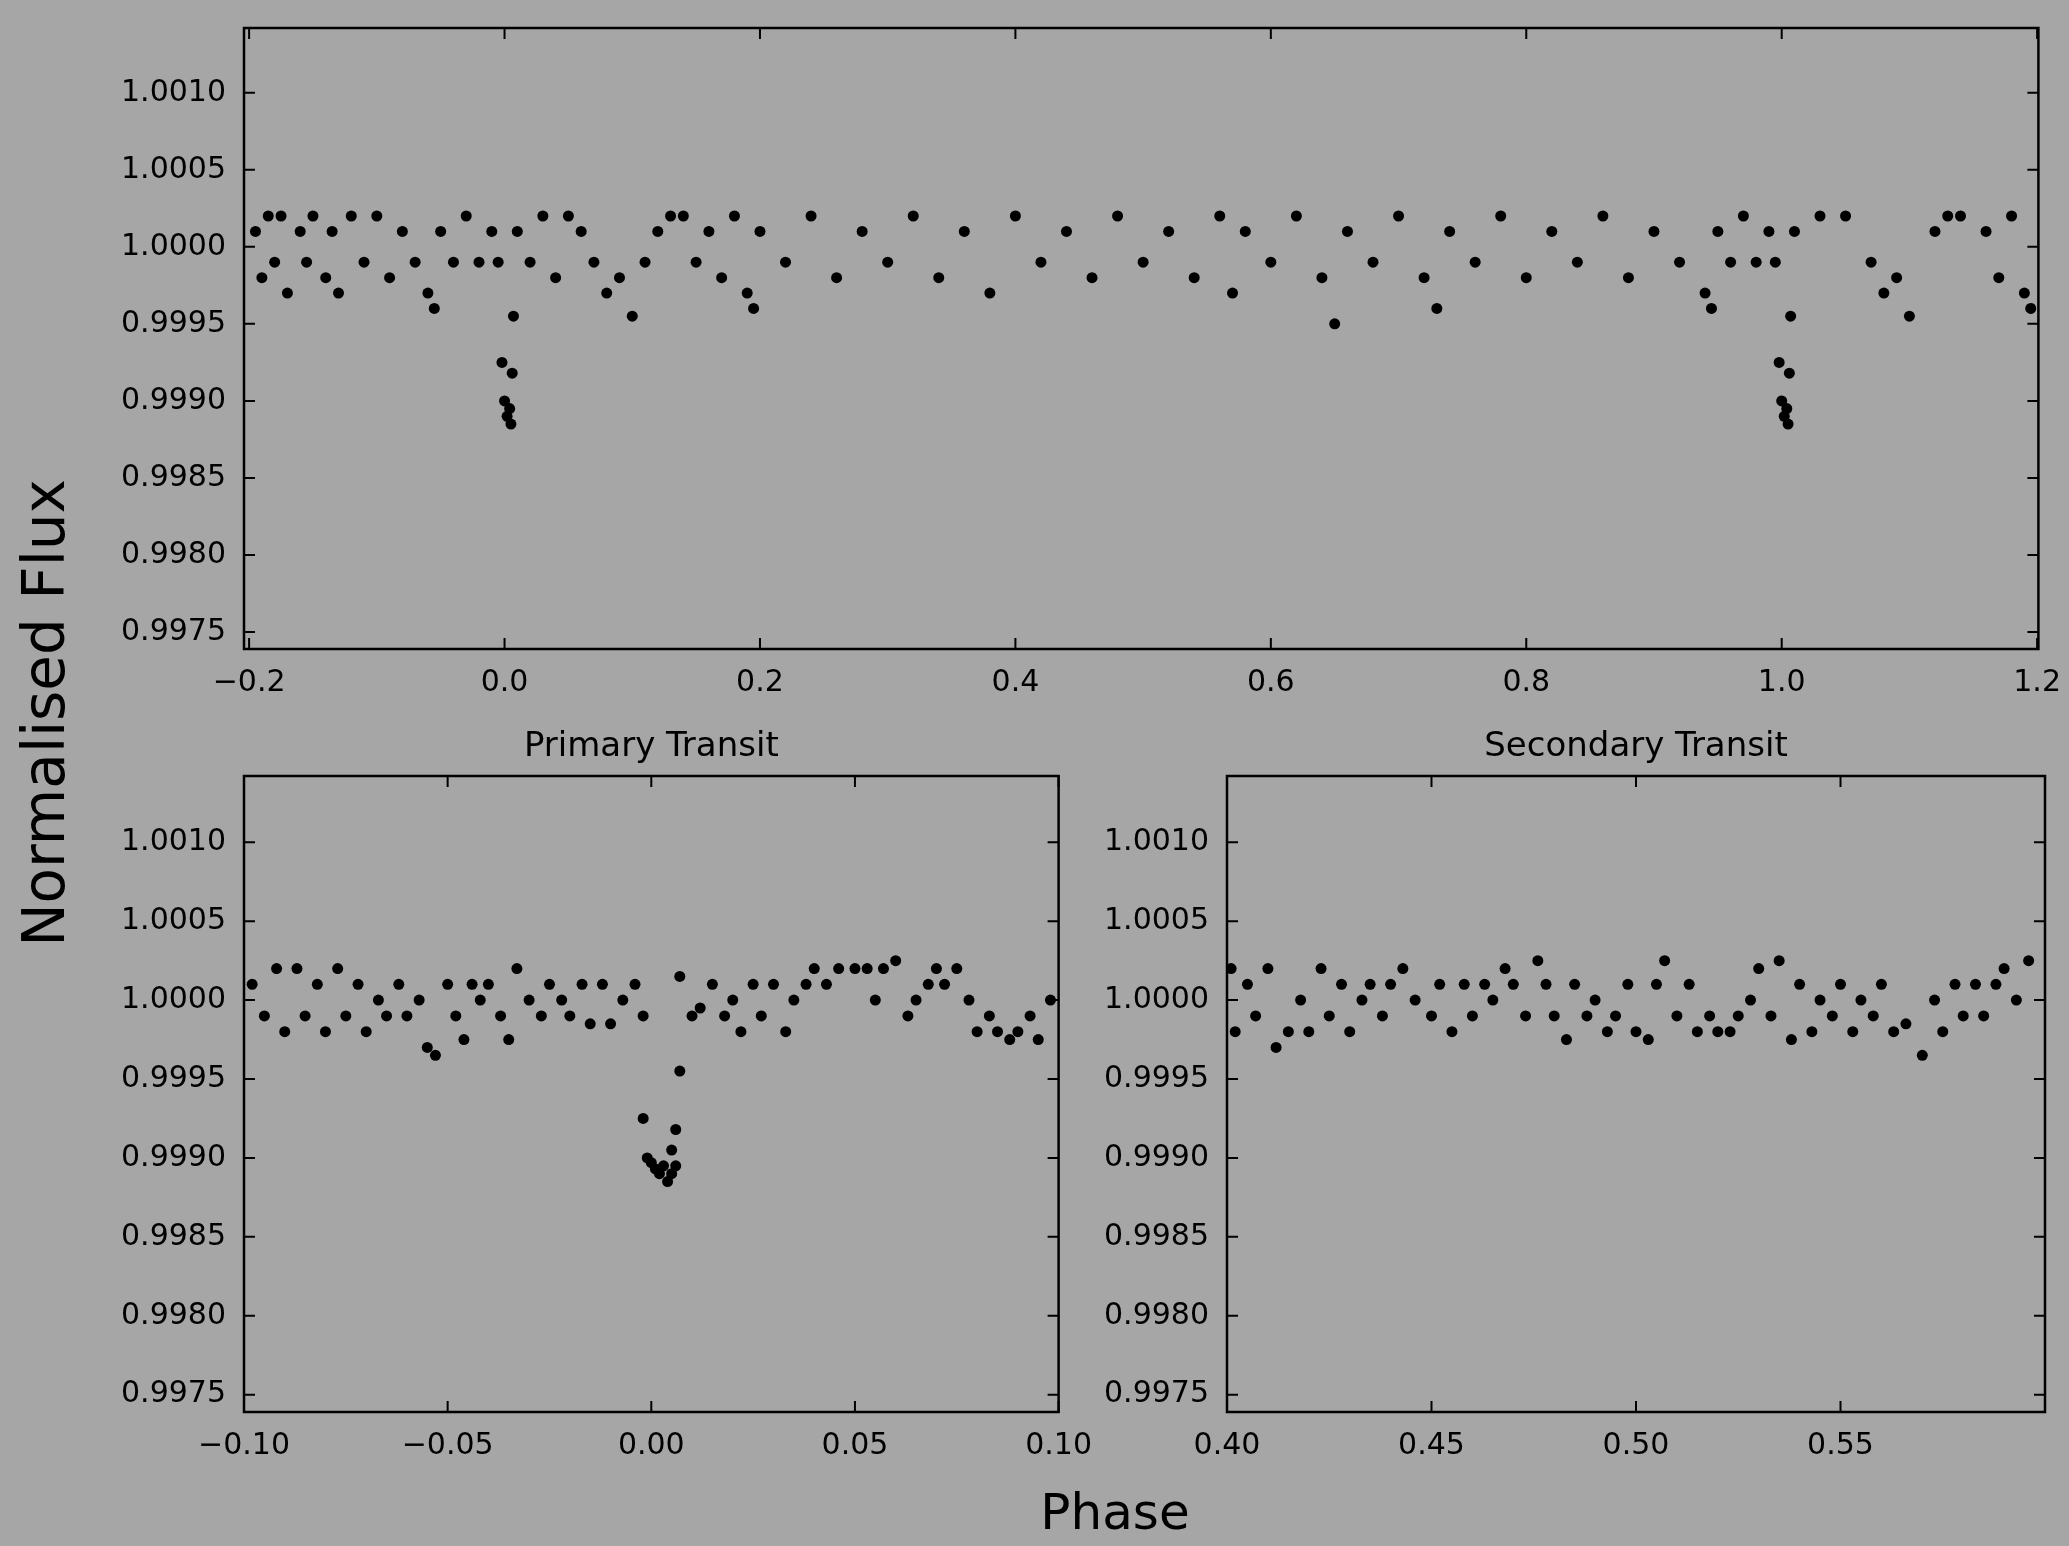 Image resolution: width=2069 pixels, height=1546 pixels. What do you see at coordinates (1115, 1512) in the screenshot?
I see `x-axis-title: Phase` at bounding box center [1115, 1512].